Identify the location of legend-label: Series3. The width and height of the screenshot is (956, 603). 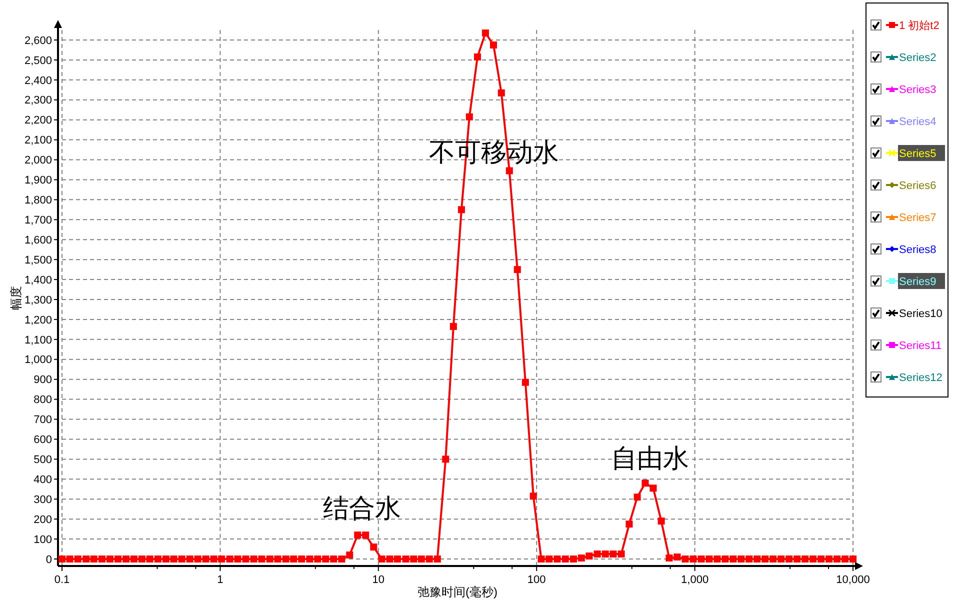
(917, 90).